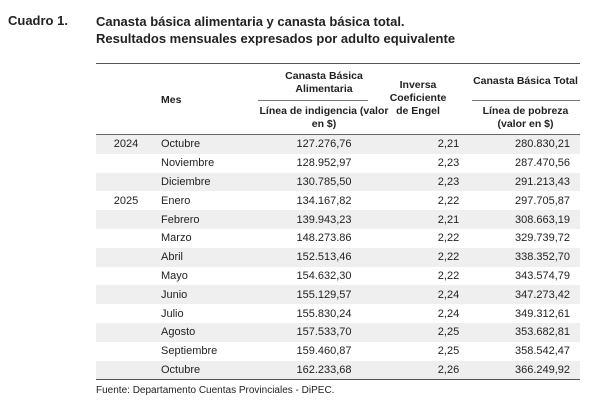 The width and height of the screenshot is (600, 400). Describe the element at coordinates (186, 181) in the screenshot. I see `month-cell: Diciembre` at that location.